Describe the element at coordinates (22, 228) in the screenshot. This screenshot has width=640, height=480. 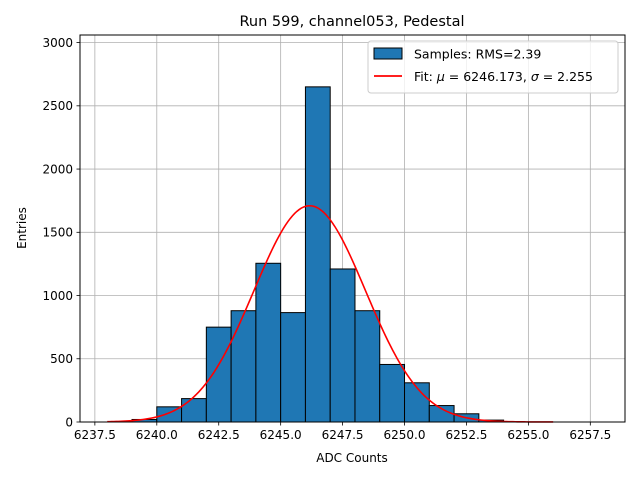
I see `y-axis-label: Entries` at that location.